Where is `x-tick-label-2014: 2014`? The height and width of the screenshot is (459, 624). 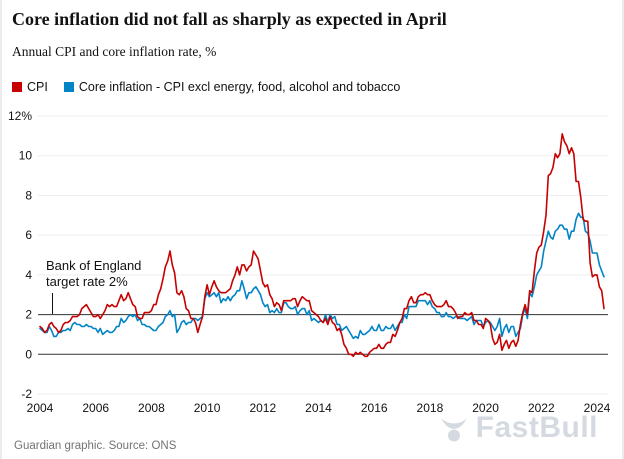
x-tick-label-2014: 2014 is located at coordinates (318, 408).